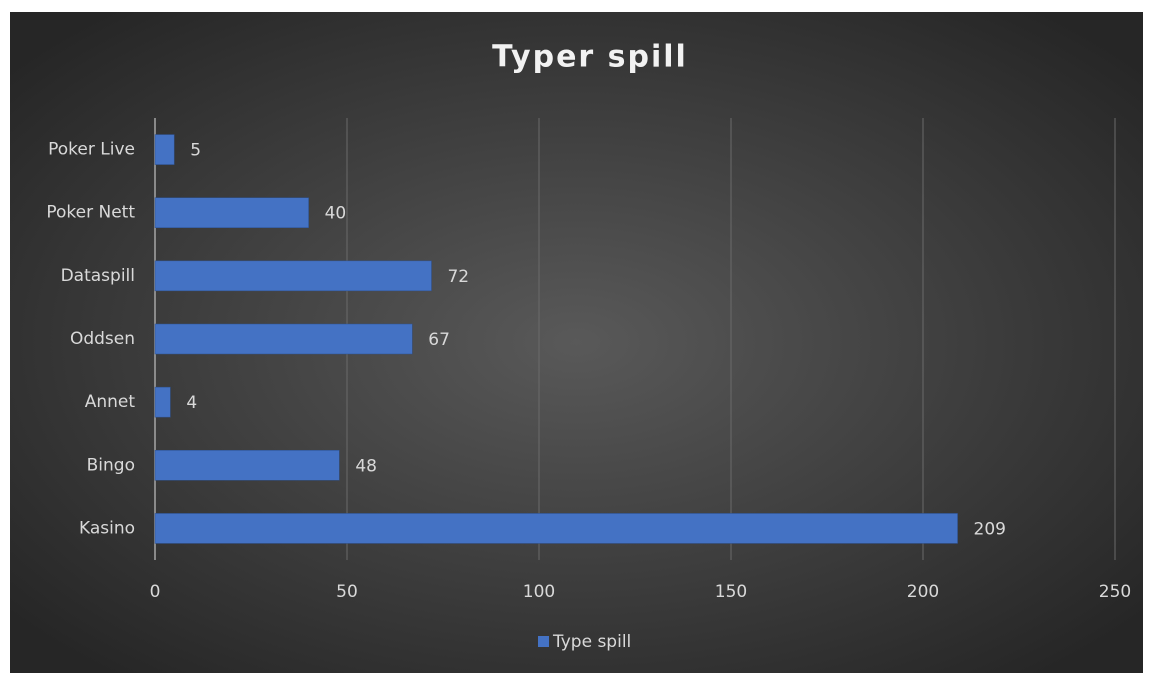 The width and height of the screenshot is (1153, 673). Describe the element at coordinates (990, 529) in the screenshot. I see `data-label: 209` at that location.